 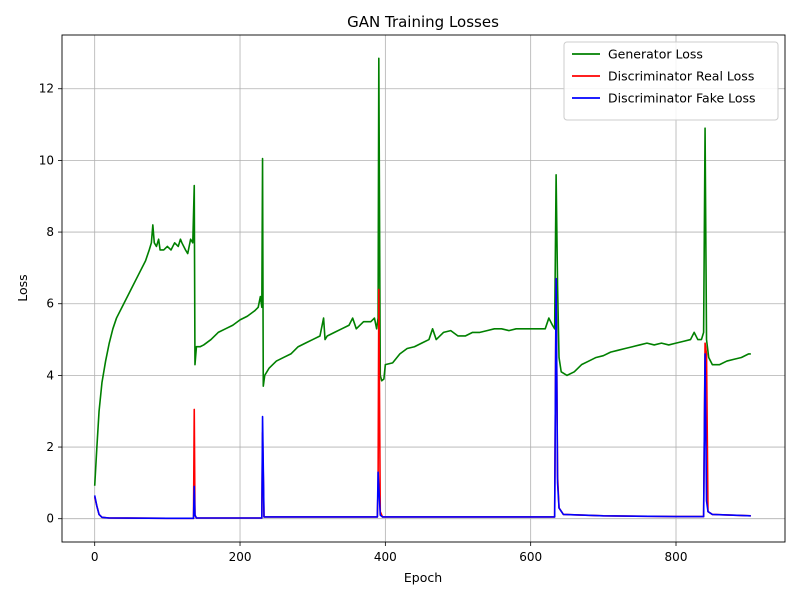 What do you see at coordinates (50, 447) in the screenshot?
I see `y-tick-label: 2` at bounding box center [50, 447].